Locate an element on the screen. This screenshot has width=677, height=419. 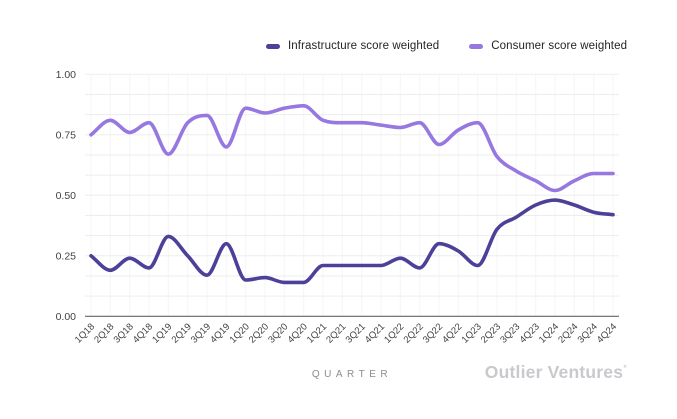
brand-text: Outlier Ventures is located at coordinates (554, 372).